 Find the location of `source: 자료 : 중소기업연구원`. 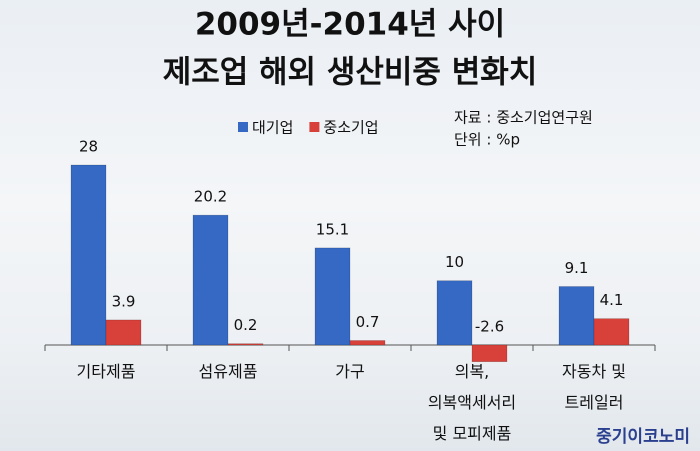

source: 자료 : 중소기업연구원 is located at coordinates (523, 118).